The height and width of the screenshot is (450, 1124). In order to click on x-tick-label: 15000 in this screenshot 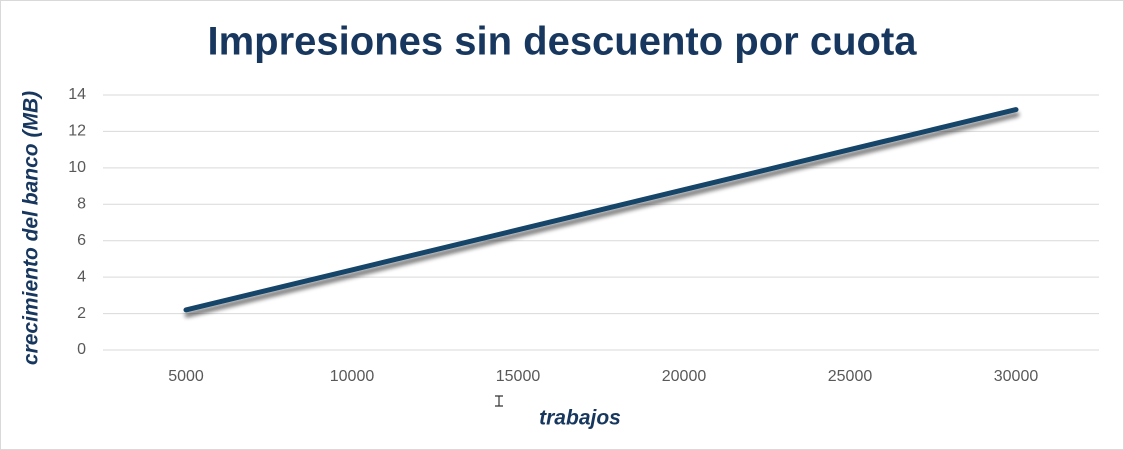, I will do `click(518, 376)`.